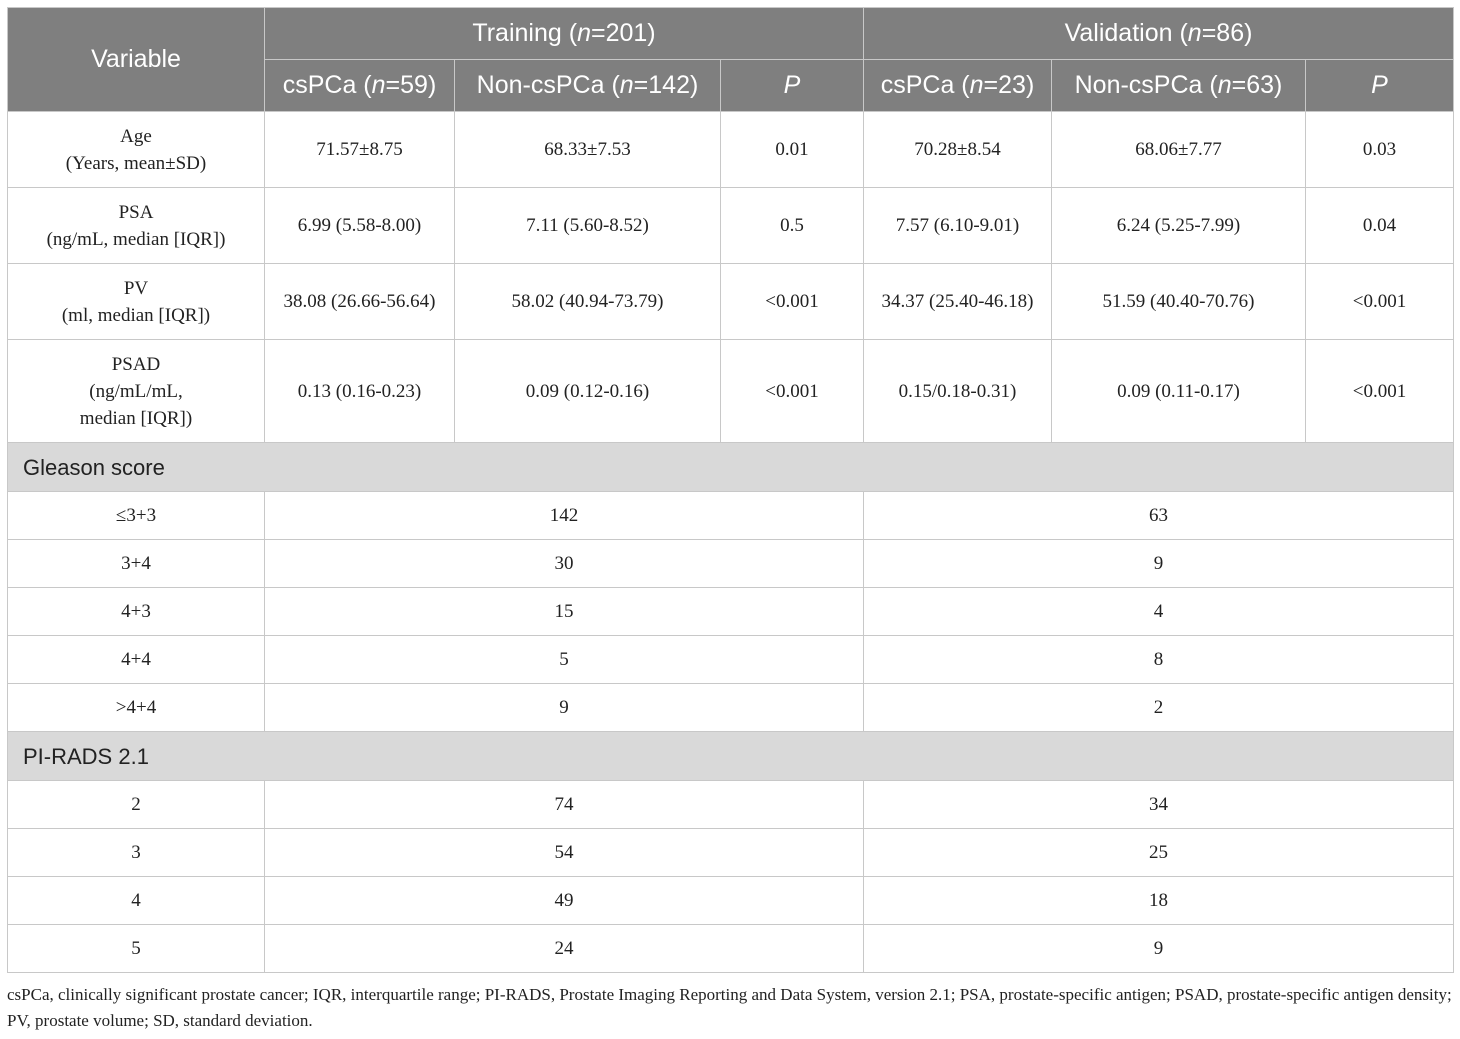 The height and width of the screenshot is (1039, 1460). What do you see at coordinates (359, 301) in the screenshot?
I see `table-cell: 38.08 (26.66-56.64)` at bounding box center [359, 301].